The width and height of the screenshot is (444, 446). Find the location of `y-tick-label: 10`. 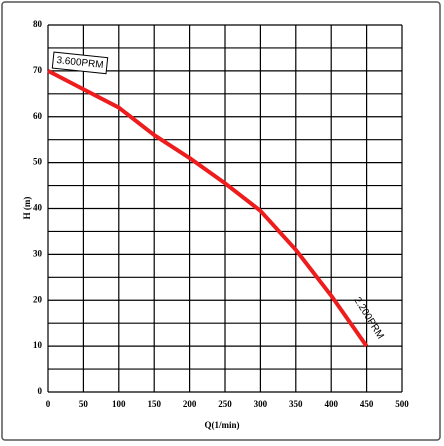

y-tick-label: 10 is located at coordinates (38, 345).